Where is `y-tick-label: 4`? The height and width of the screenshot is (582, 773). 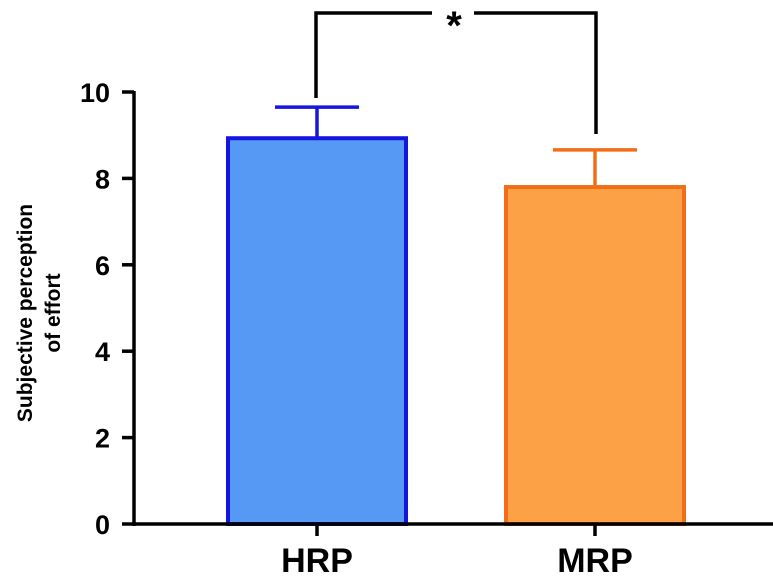
y-tick-label: 4 is located at coordinates (102, 352).